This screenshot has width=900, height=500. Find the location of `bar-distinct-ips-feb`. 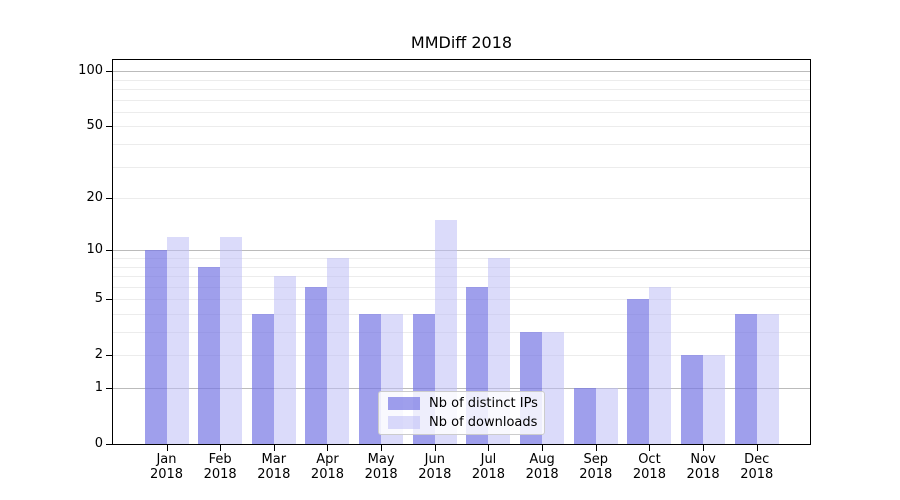

bar-distinct-ips-feb is located at coordinates (209, 355).